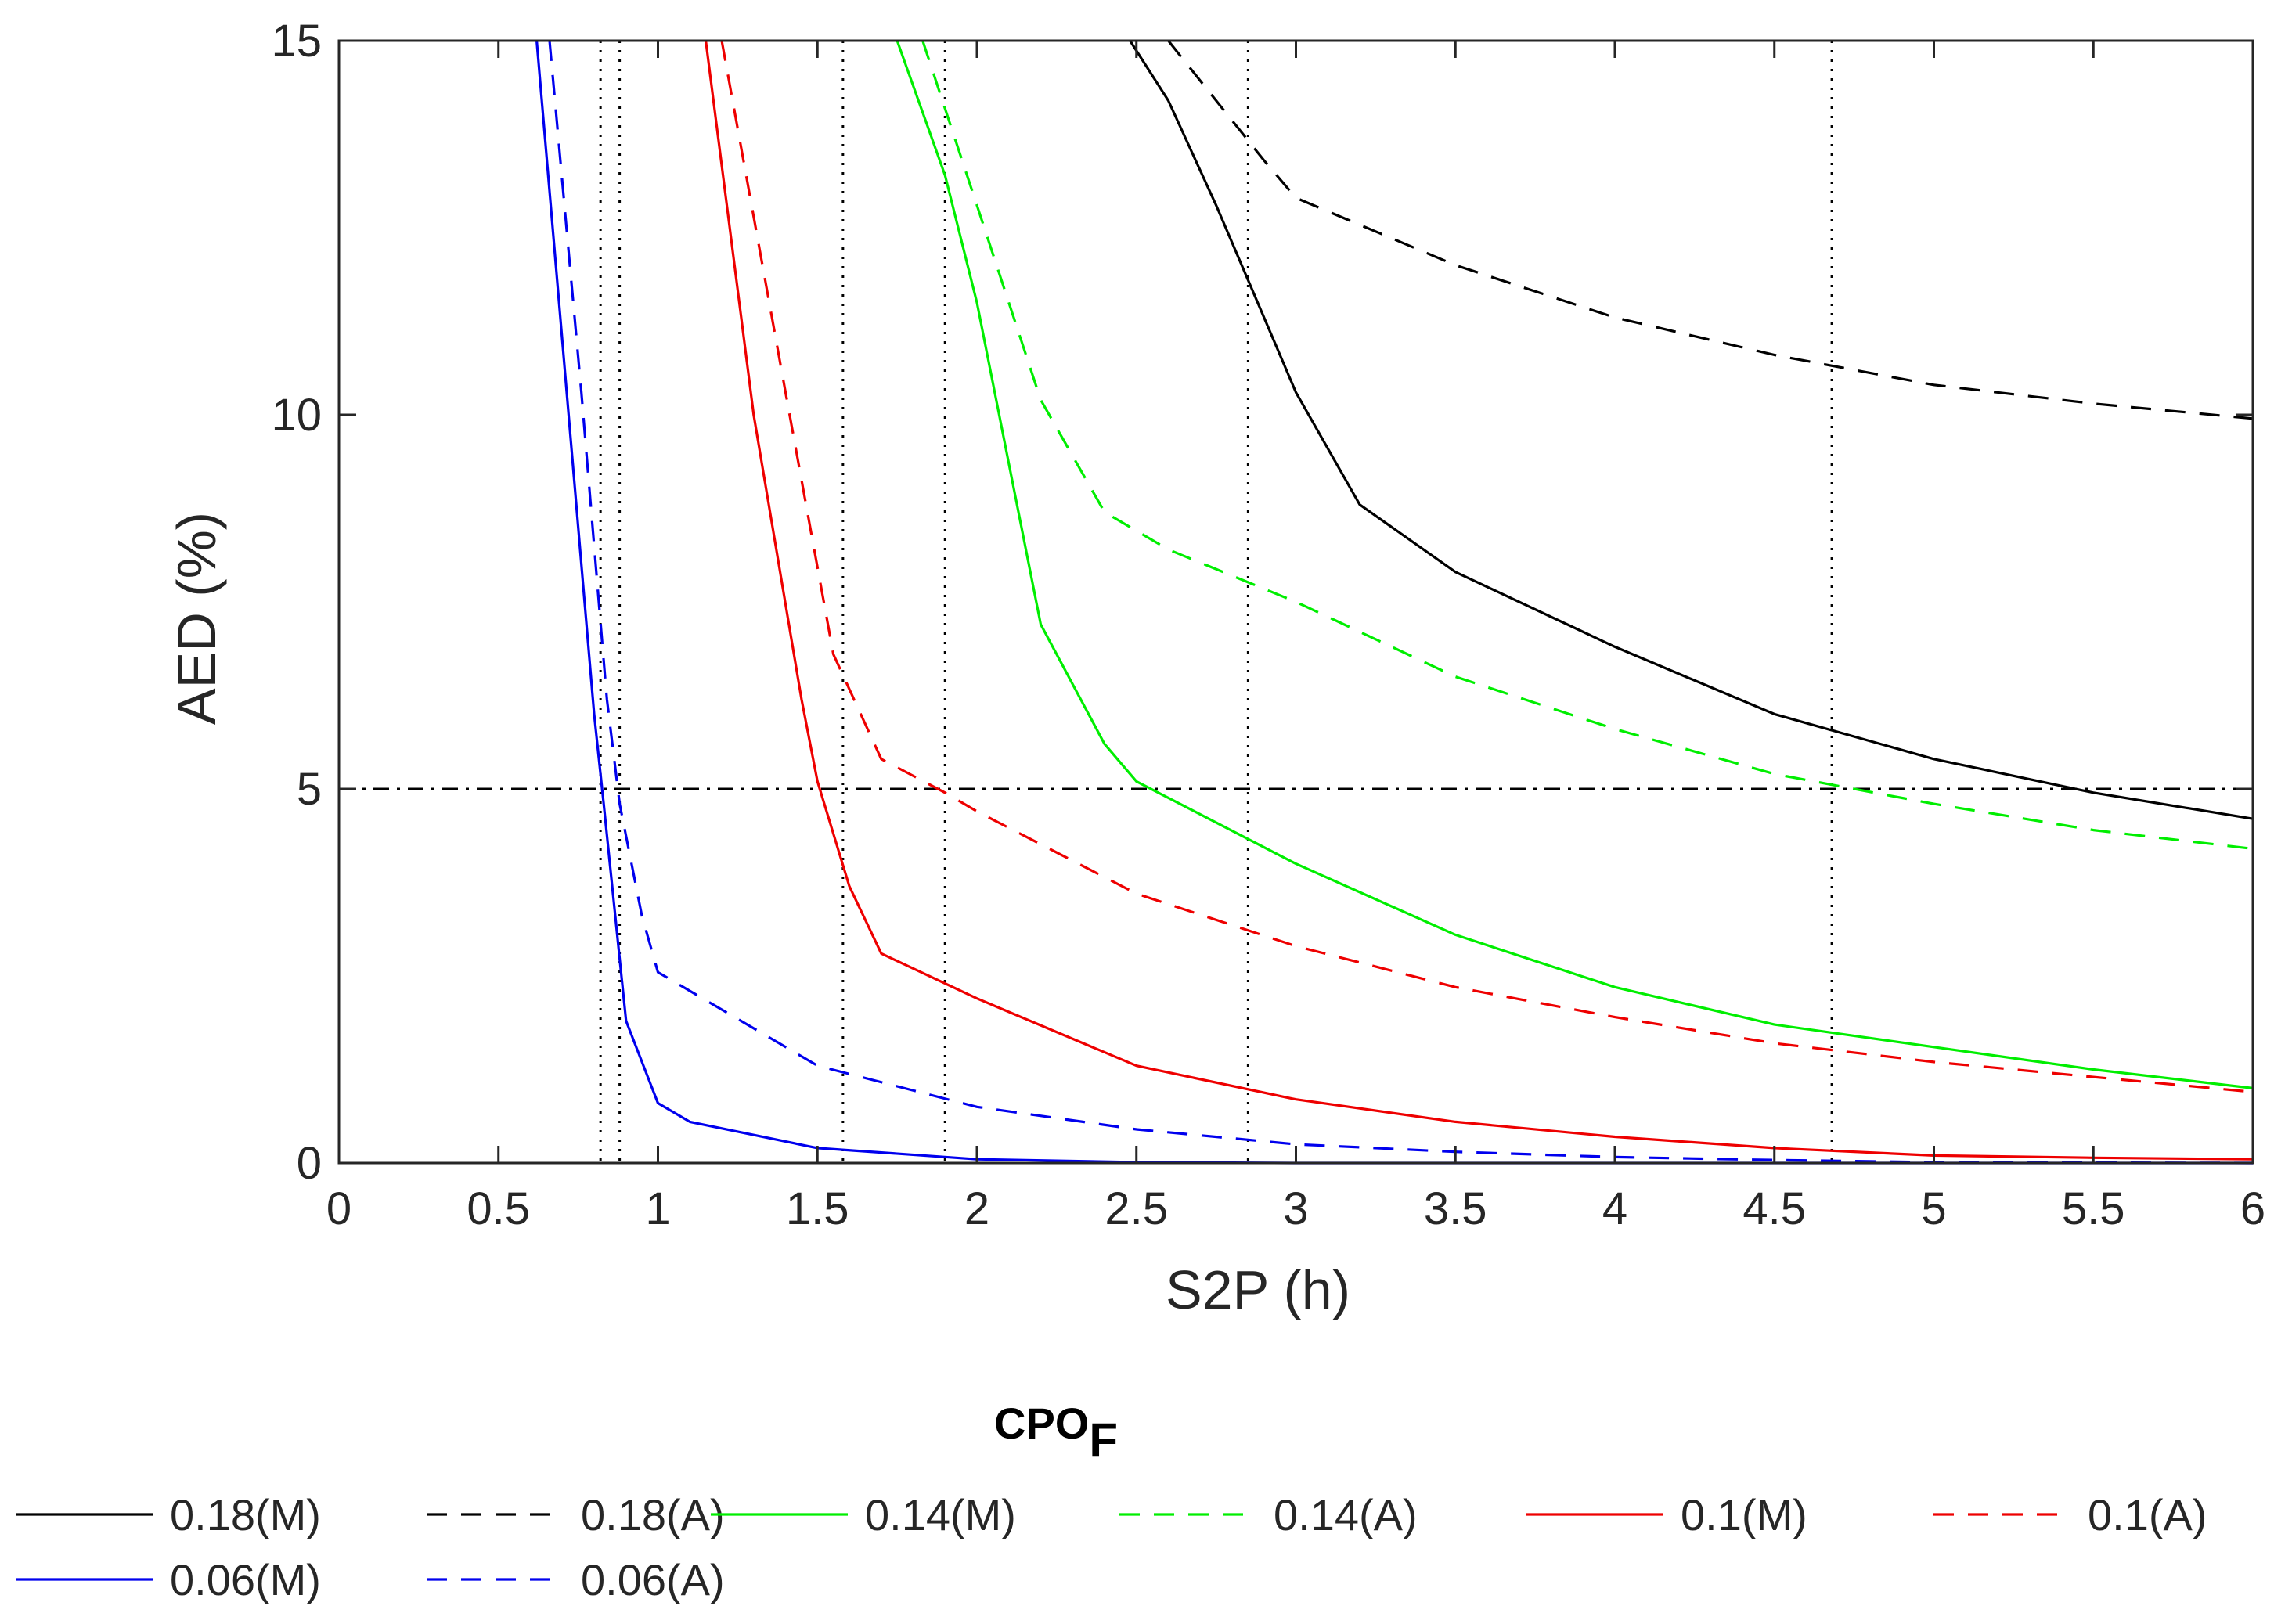 The width and height of the screenshot is (2274, 1624). Describe the element at coordinates (1136, 1208) in the screenshot. I see `x-tick-label: 2.5` at that location.